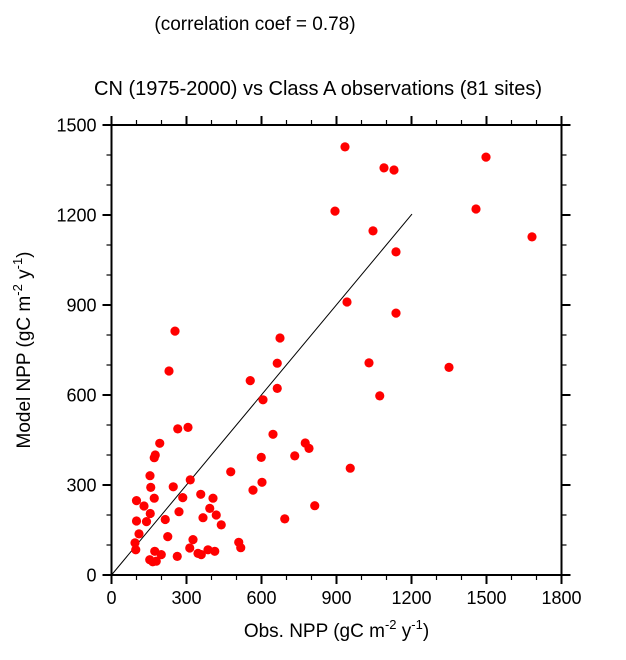 The width and height of the screenshot is (626, 660). I want to click on x-axis-label: Obs. NPP (gC m-2 y-1), so click(336, 629).